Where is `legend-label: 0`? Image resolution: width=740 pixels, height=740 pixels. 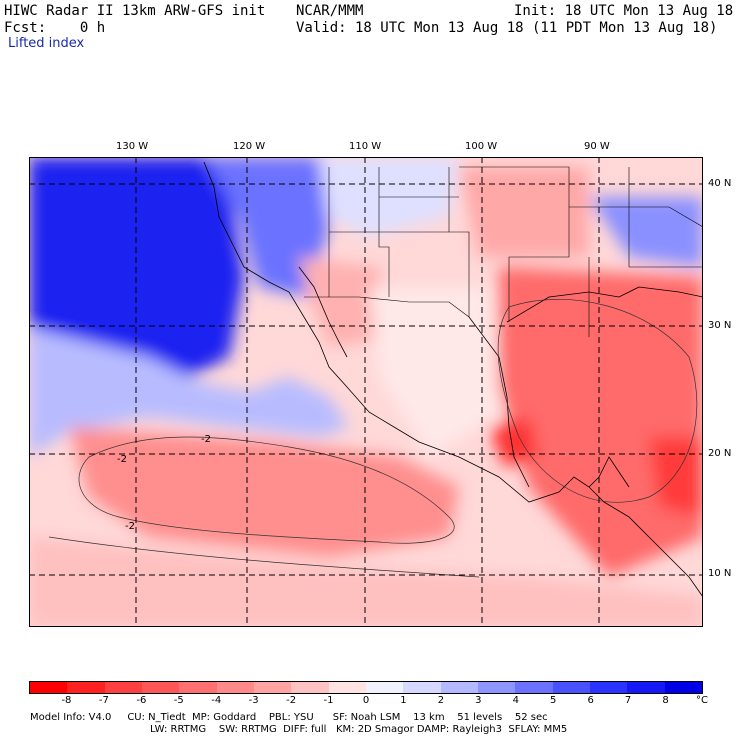 legend-label: 0 is located at coordinates (366, 700).